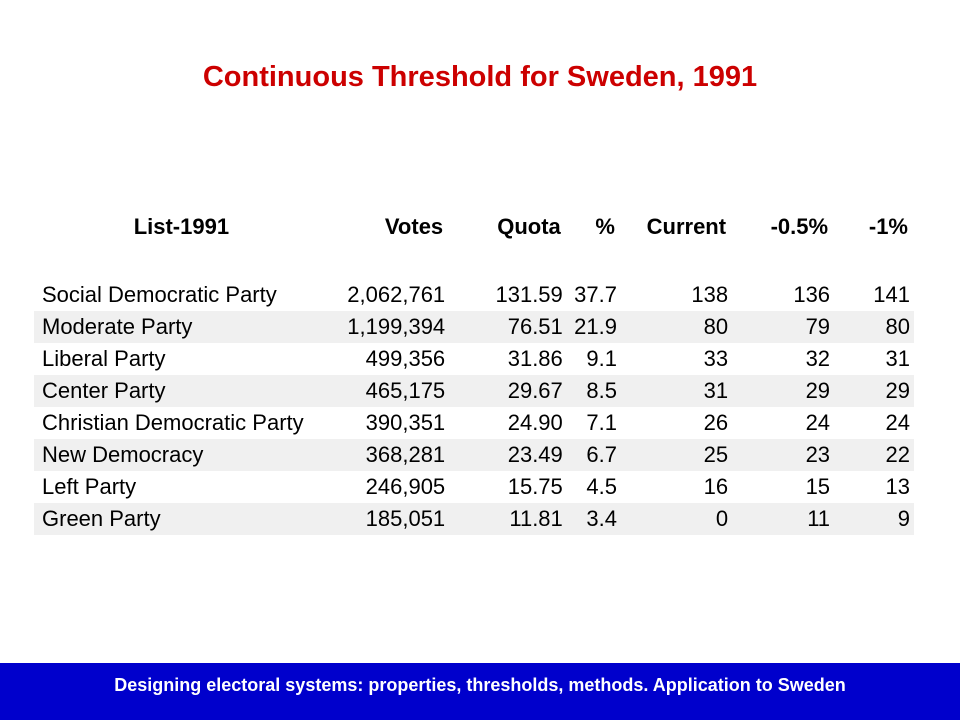  Describe the element at coordinates (159, 294) in the screenshot. I see `party-name: Social Democratic Party` at that location.